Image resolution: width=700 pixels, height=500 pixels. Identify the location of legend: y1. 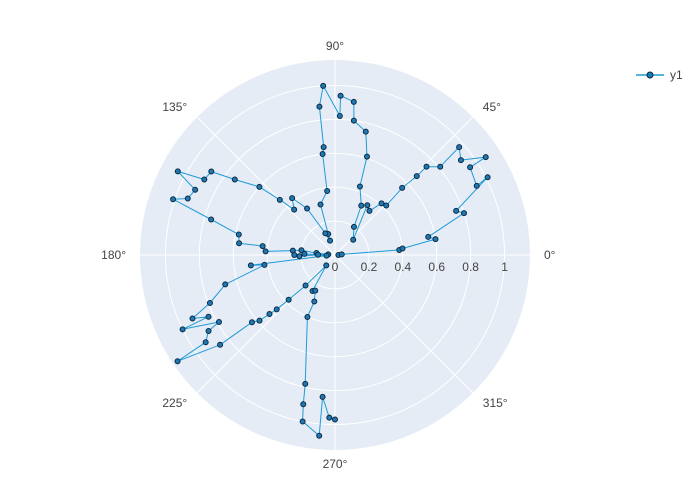
(659, 75).